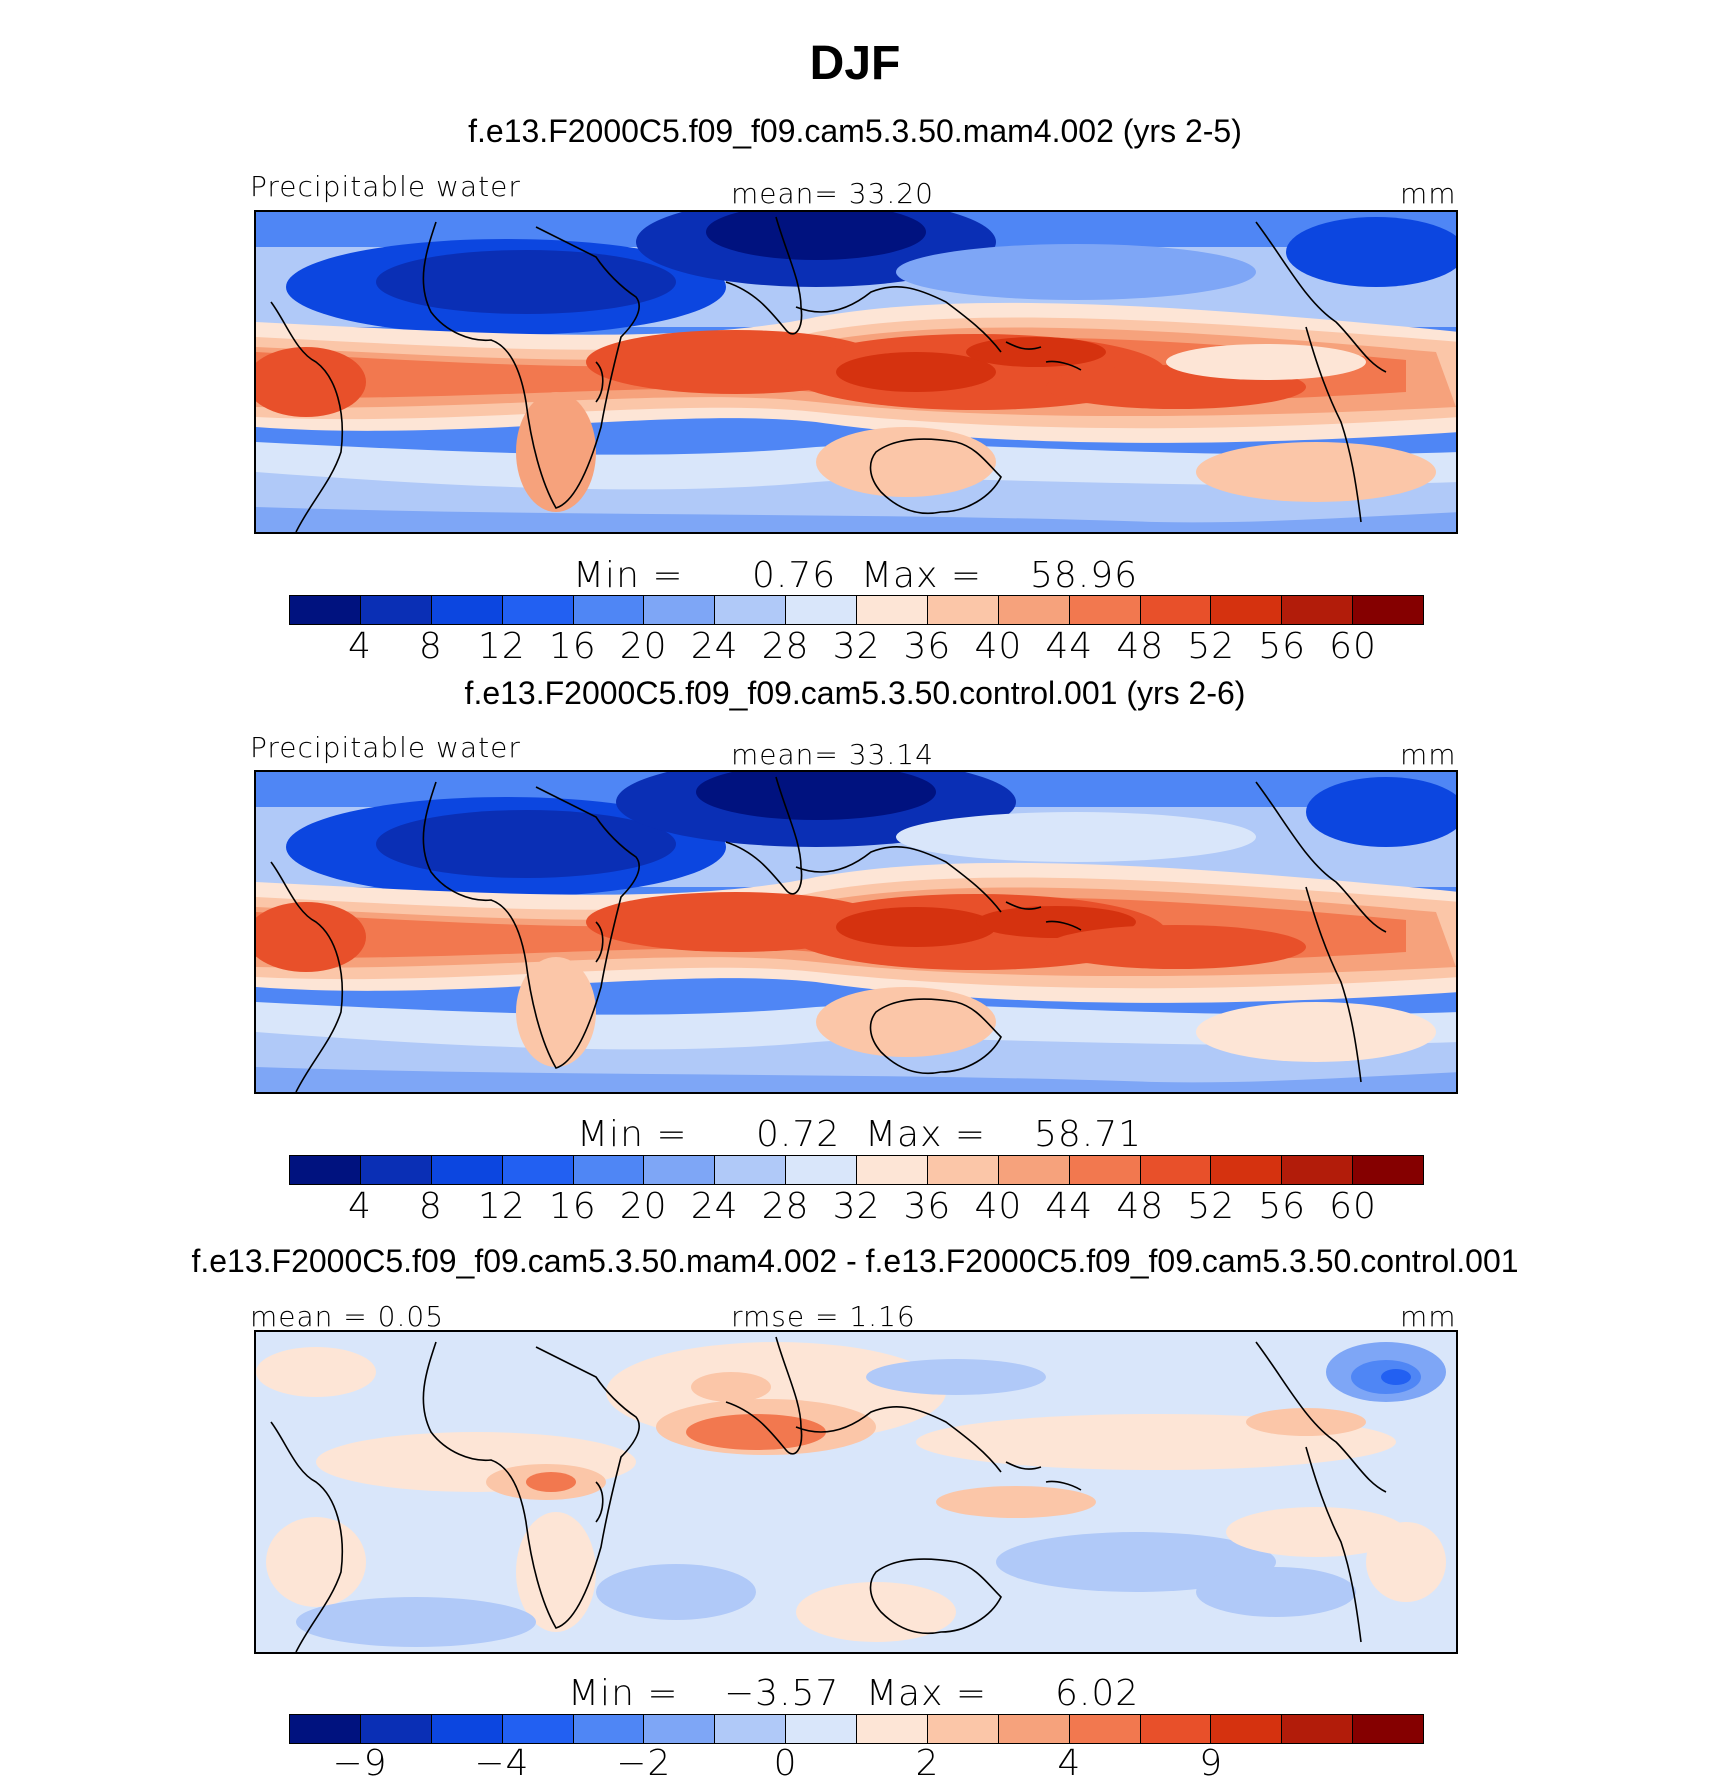 This screenshot has height=1785, width=1710. Describe the element at coordinates (798, 1134) in the screenshot. I see `panel-2-min-value: 0.72` at that location.